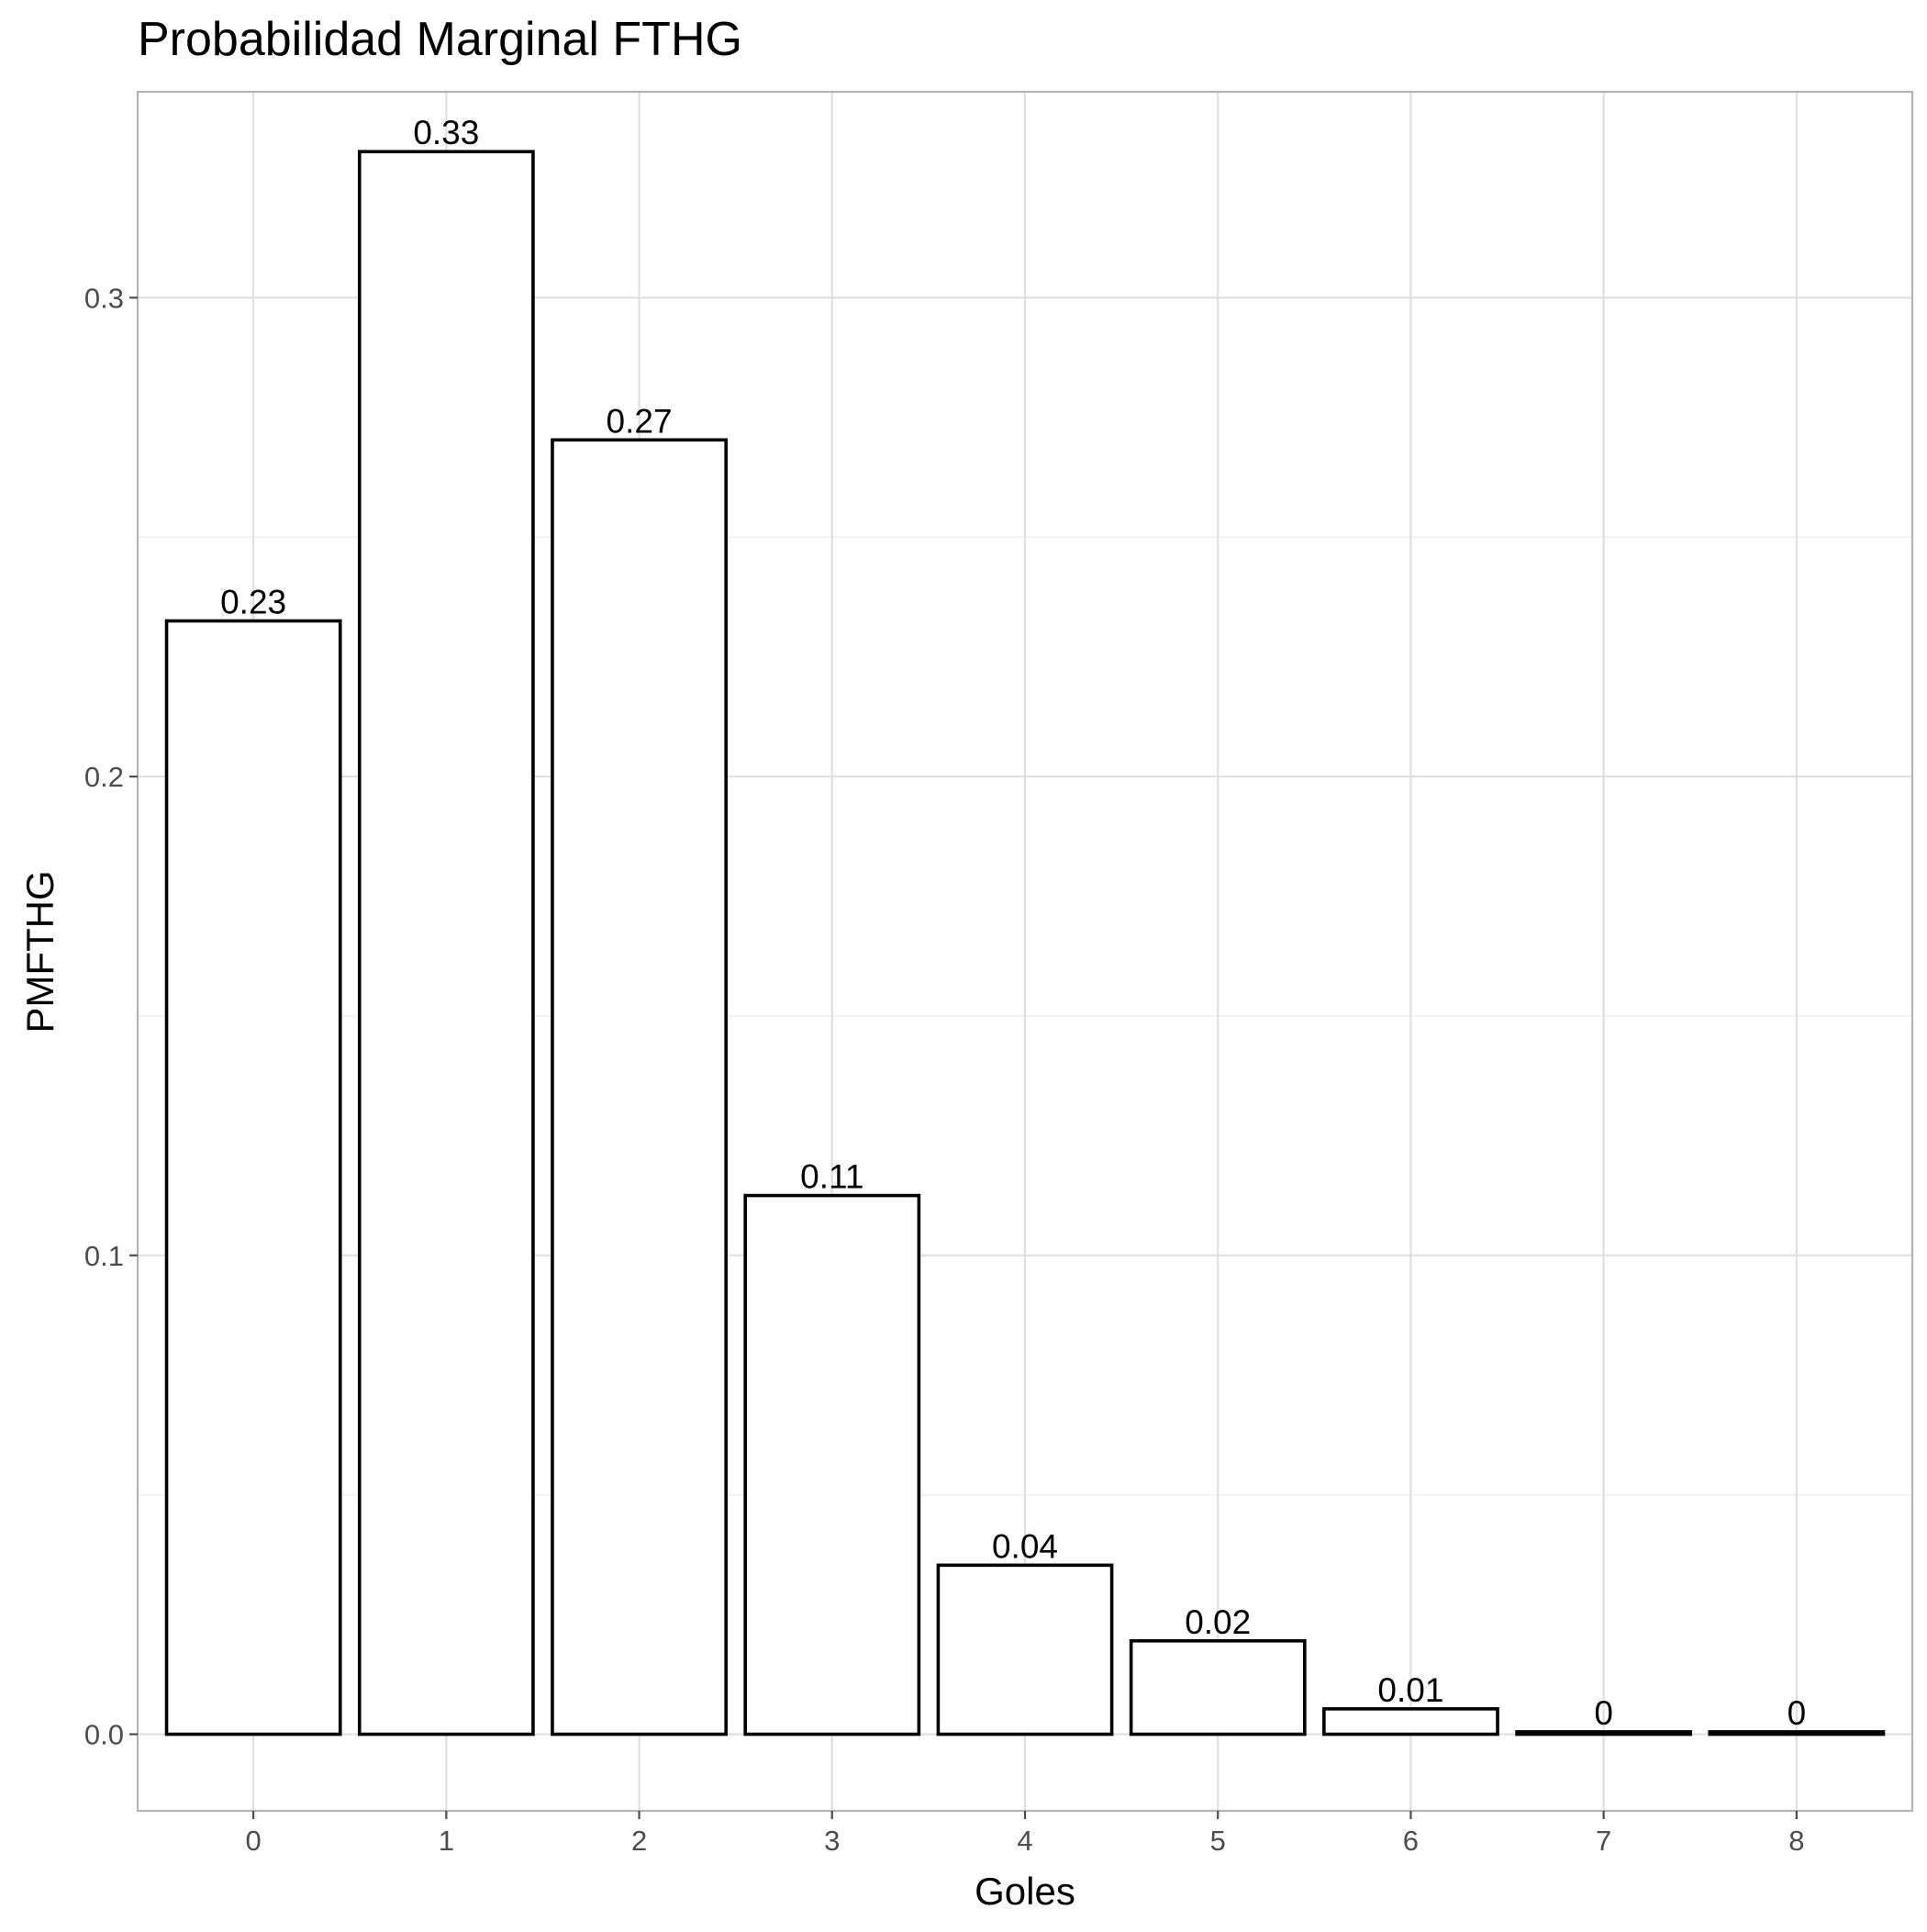 This screenshot has width=1927, height=1932. Describe the element at coordinates (1025, 1891) in the screenshot. I see `x-axis-title: Goles` at that location.